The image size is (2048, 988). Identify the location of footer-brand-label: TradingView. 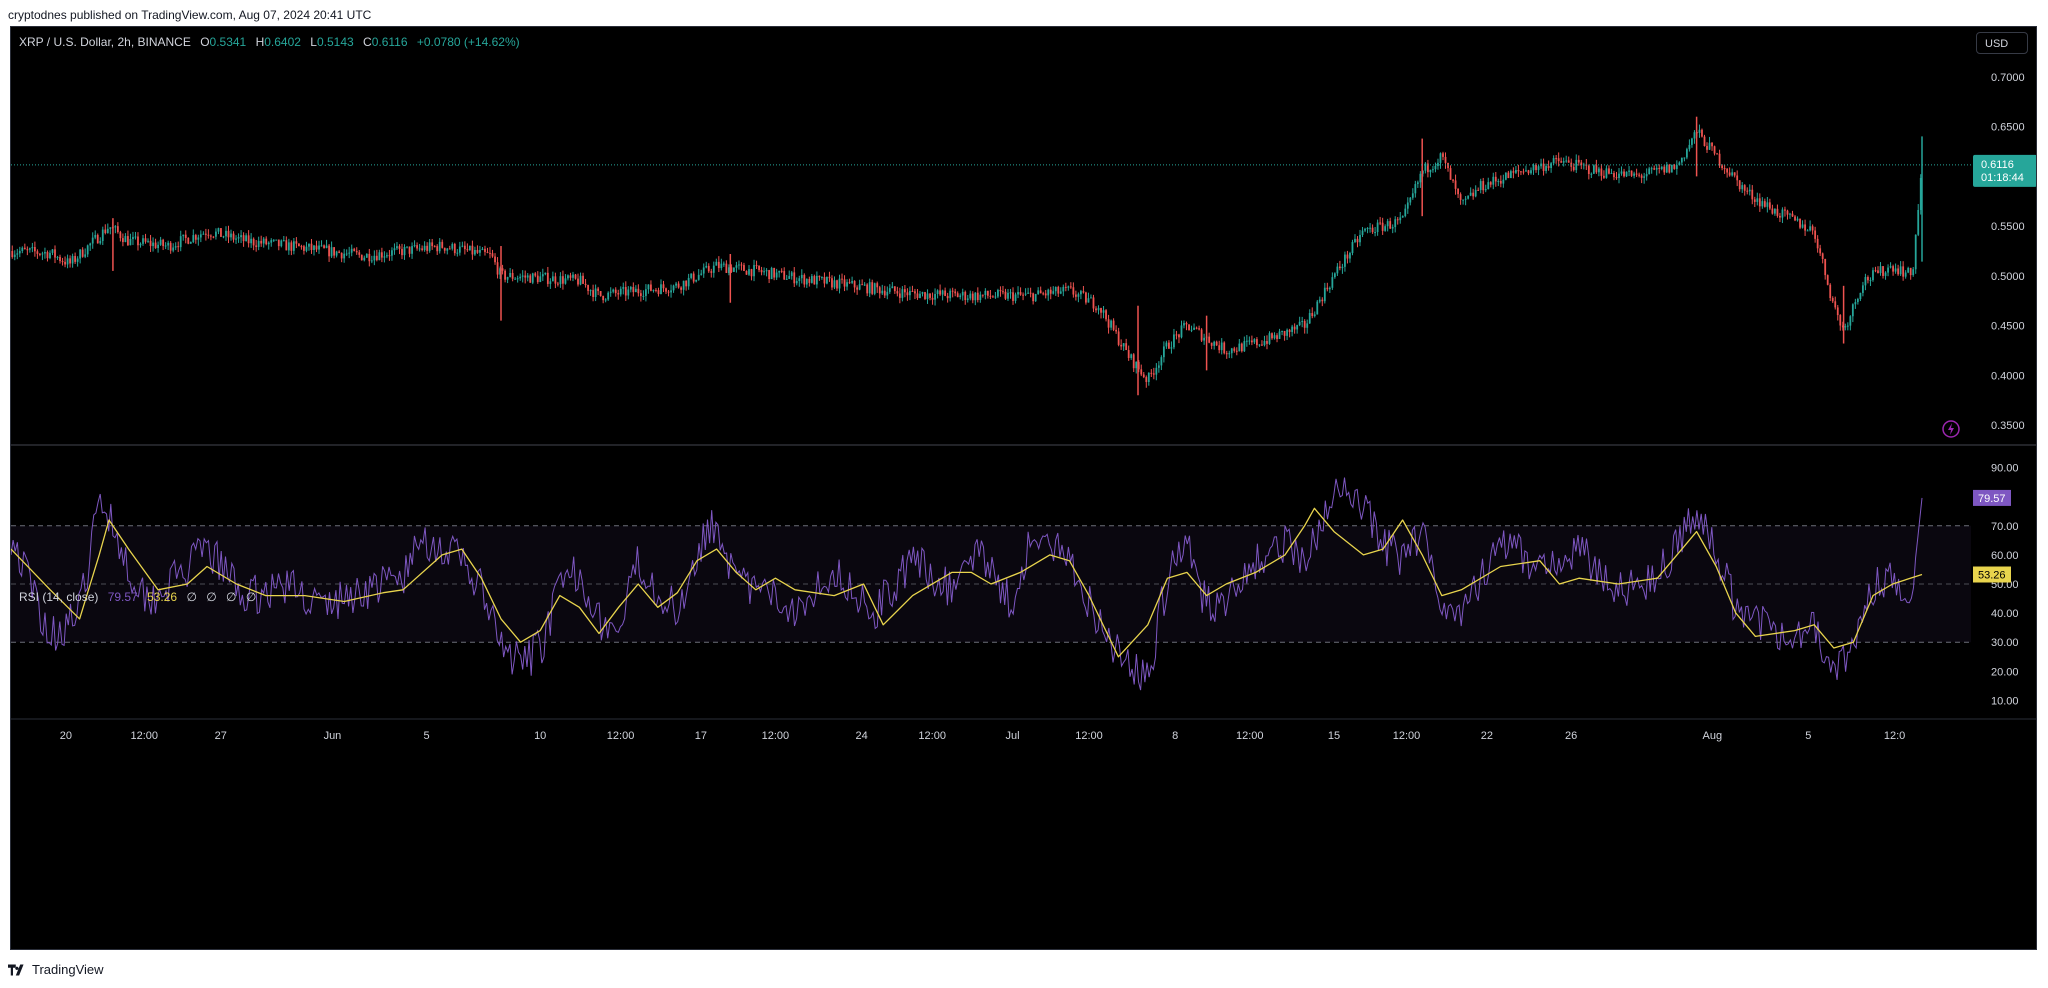
(68, 969).